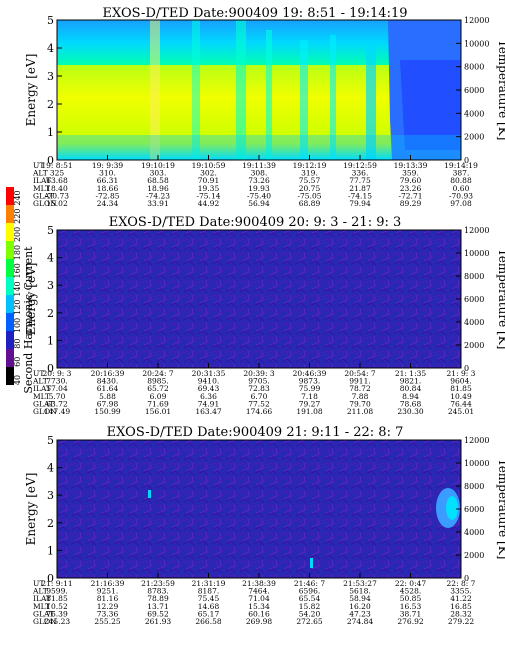 The height and width of the screenshot is (653, 505). Describe the element at coordinates (38, 165) in the screenshot. I see `row-label: UT` at that location.